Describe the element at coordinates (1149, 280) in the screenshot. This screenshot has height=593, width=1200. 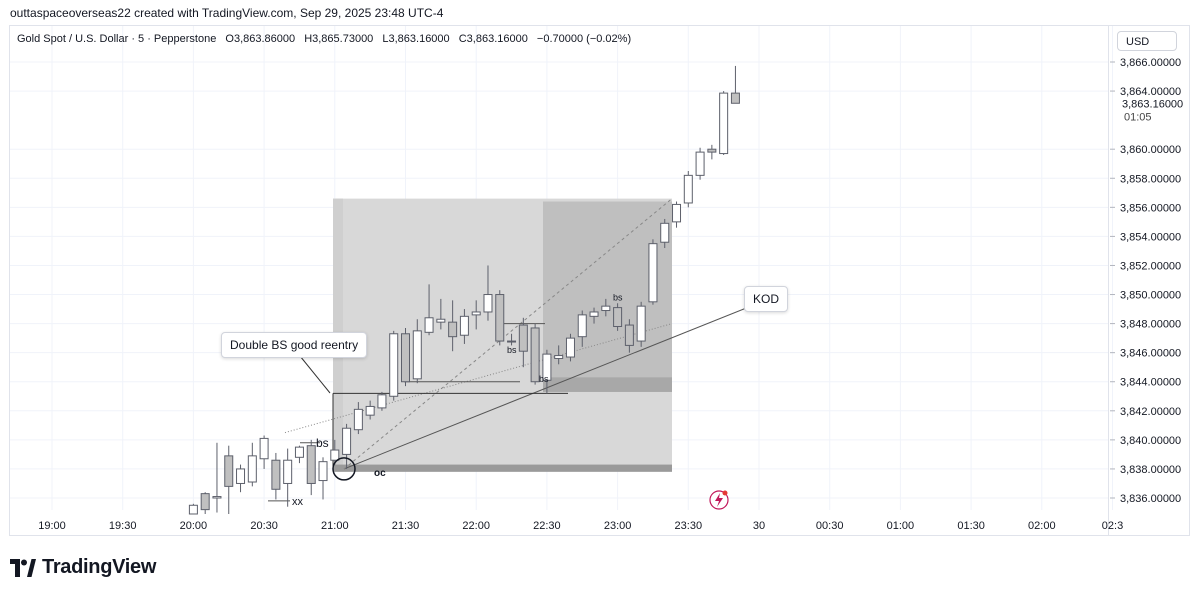
I see `price-axis-pane` at that location.